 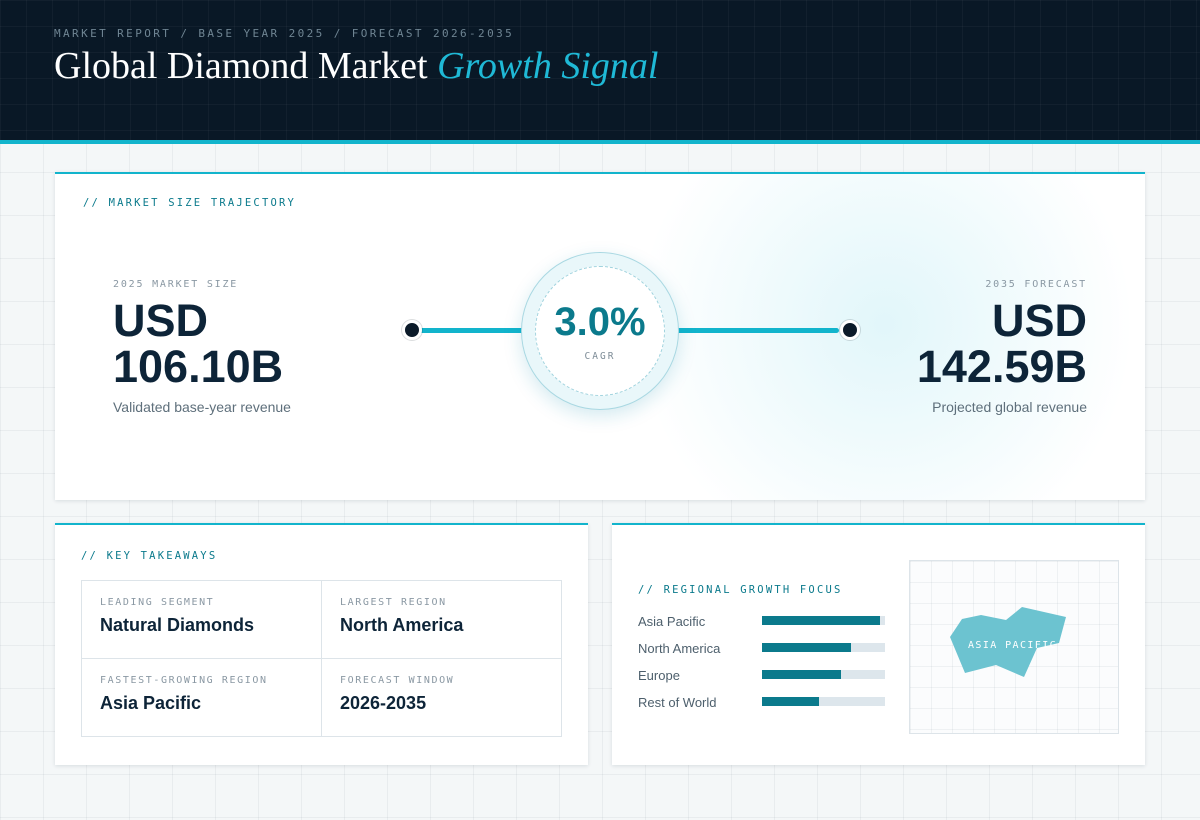 I want to click on region-bar-label: Europe, so click(x=659, y=675).